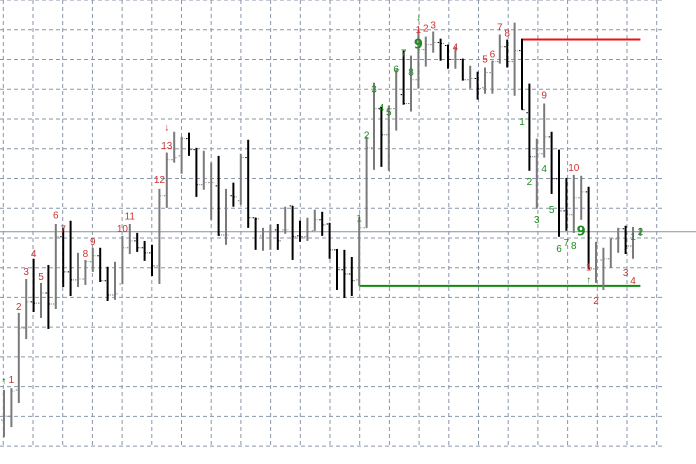 This screenshot has height=464, width=696. Describe the element at coordinates (130, 216) in the screenshot. I see `count-label: 11` at that location.